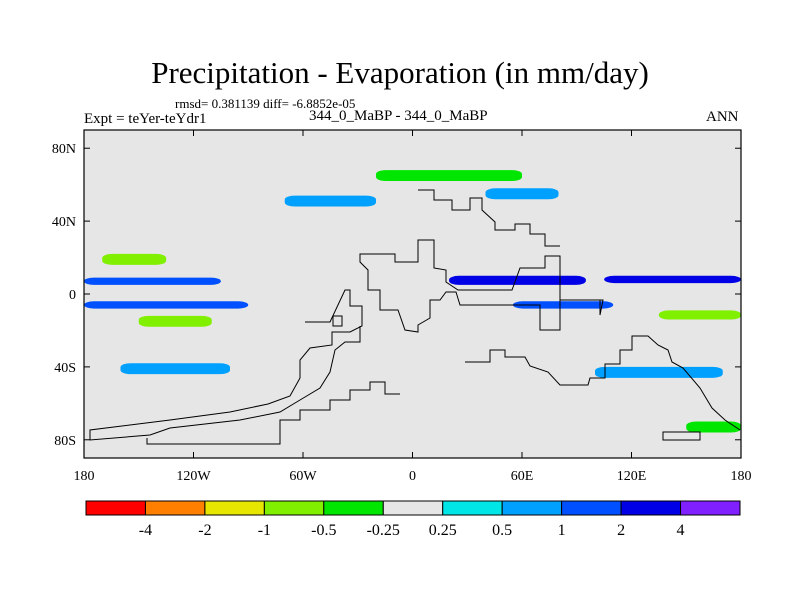 The height and width of the screenshot is (600, 800). Describe the element at coordinates (65, 441) in the screenshot. I see `y-tick-label: 80S` at that location.